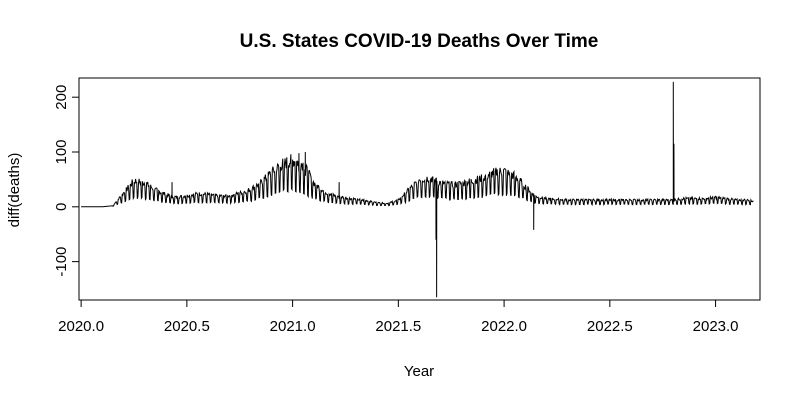 Image resolution: width=800 pixels, height=400 pixels. What do you see at coordinates (61, 97) in the screenshot?
I see `y-tick-label: 200` at bounding box center [61, 97].